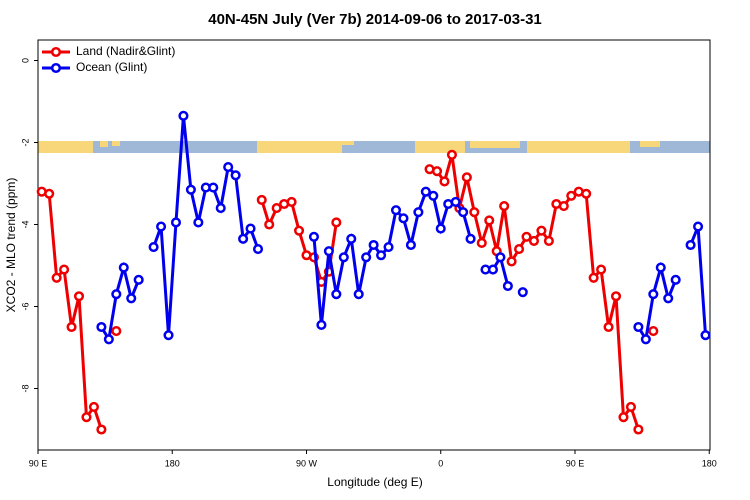  I want to click on y-tick-label: 0, so click(25, 60).